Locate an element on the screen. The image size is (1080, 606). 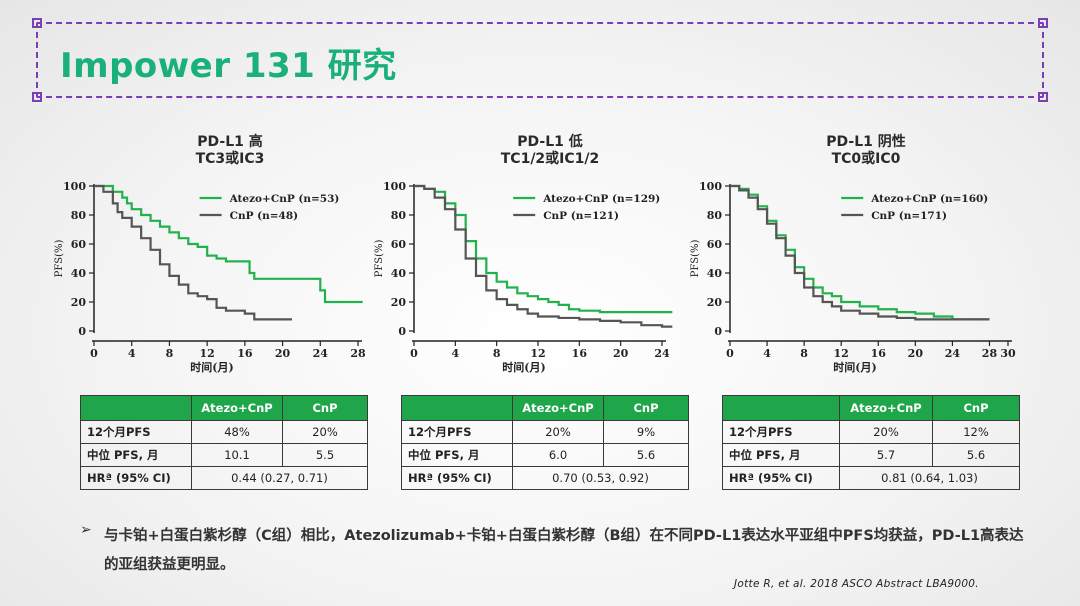
page-title: Impower 131 研究 is located at coordinates (228, 66).